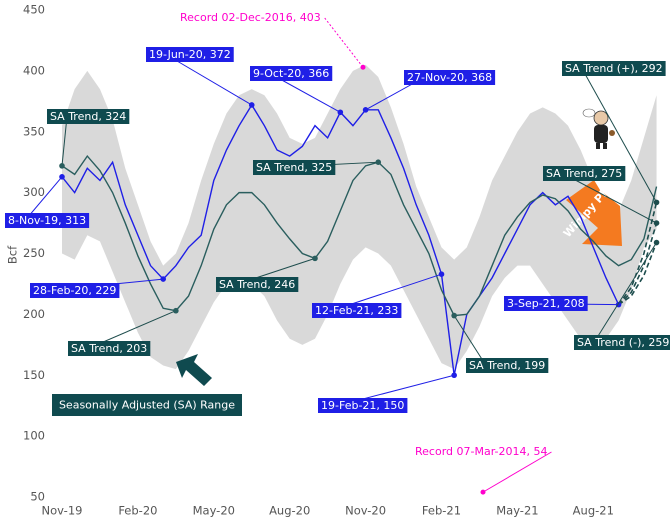 Image resolution: width=670 pixels, height=521 pixels. I want to click on range-arrow, so click(194, 370).